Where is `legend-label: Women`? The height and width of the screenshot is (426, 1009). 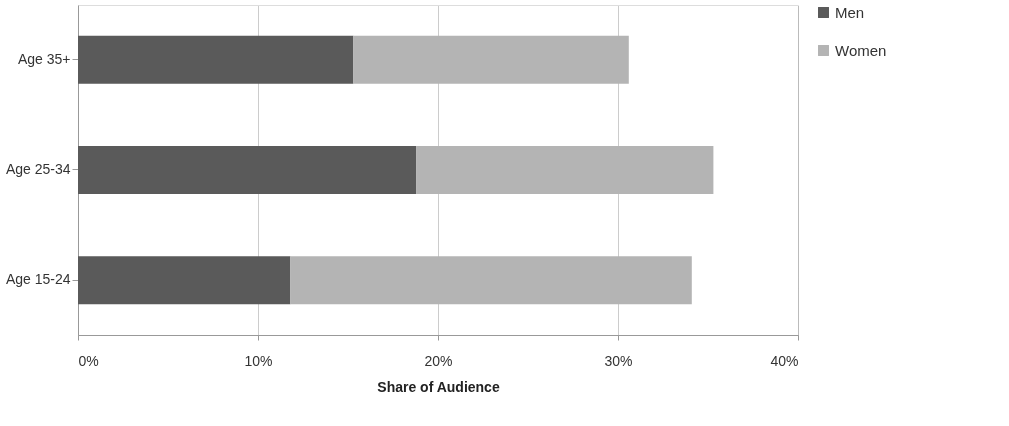
legend-label: Women is located at coordinates (861, 50).